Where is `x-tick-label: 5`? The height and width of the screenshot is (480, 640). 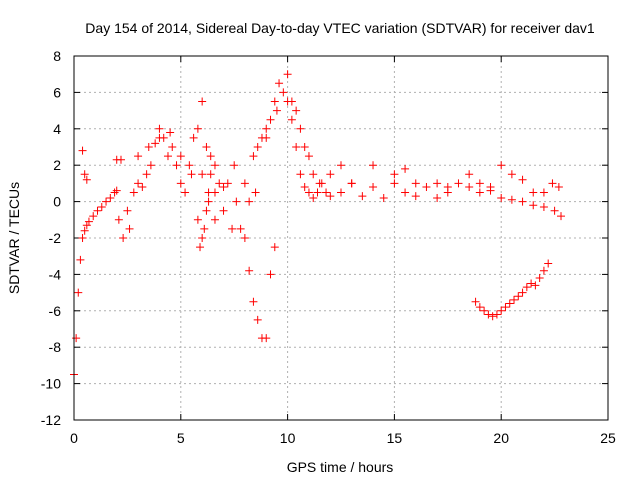
x-tick-label: 5 is located at coordinates (181, 438).